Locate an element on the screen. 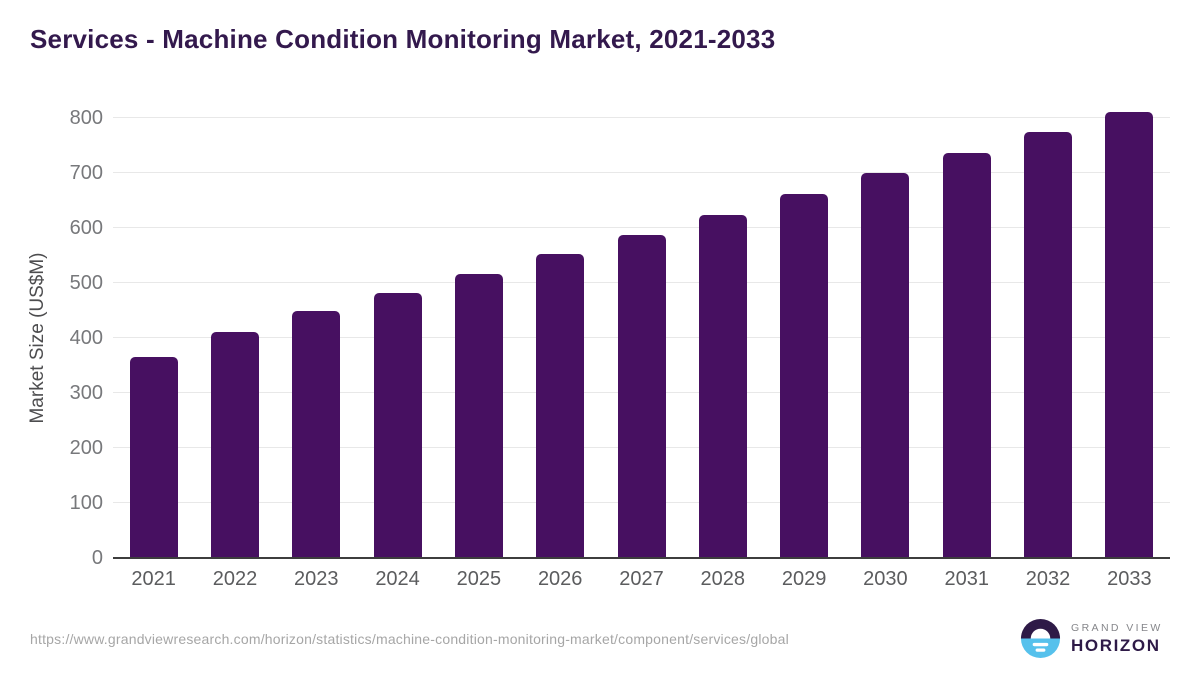 This screenshot has height=675, width=1200. y-tick-800: 800 is located at coordinates (86, 117).